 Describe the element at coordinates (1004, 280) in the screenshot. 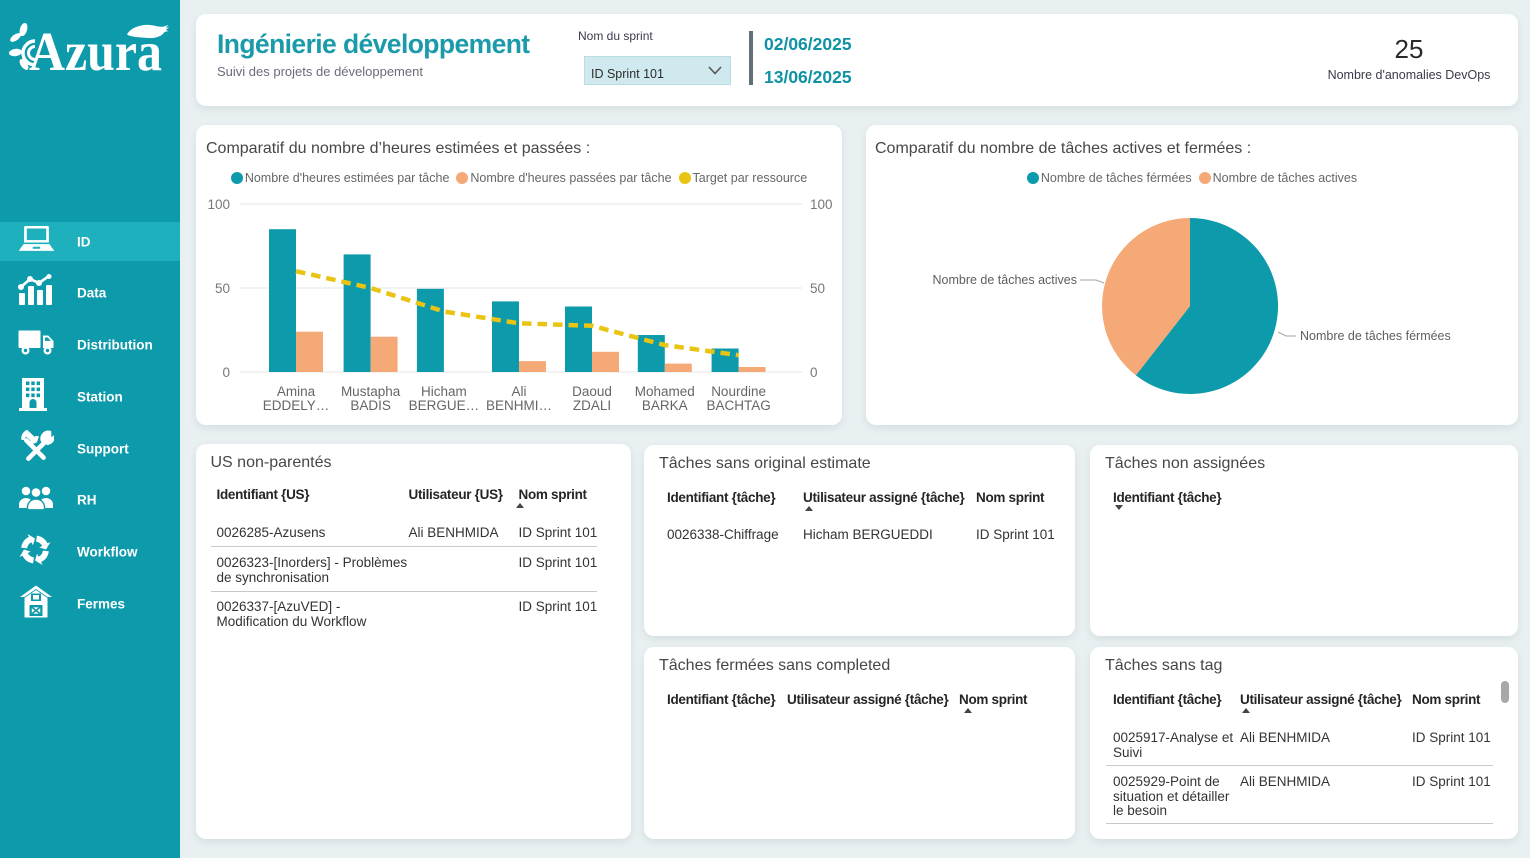

I see `svg-text: Nombre de tâches actives` at that location.